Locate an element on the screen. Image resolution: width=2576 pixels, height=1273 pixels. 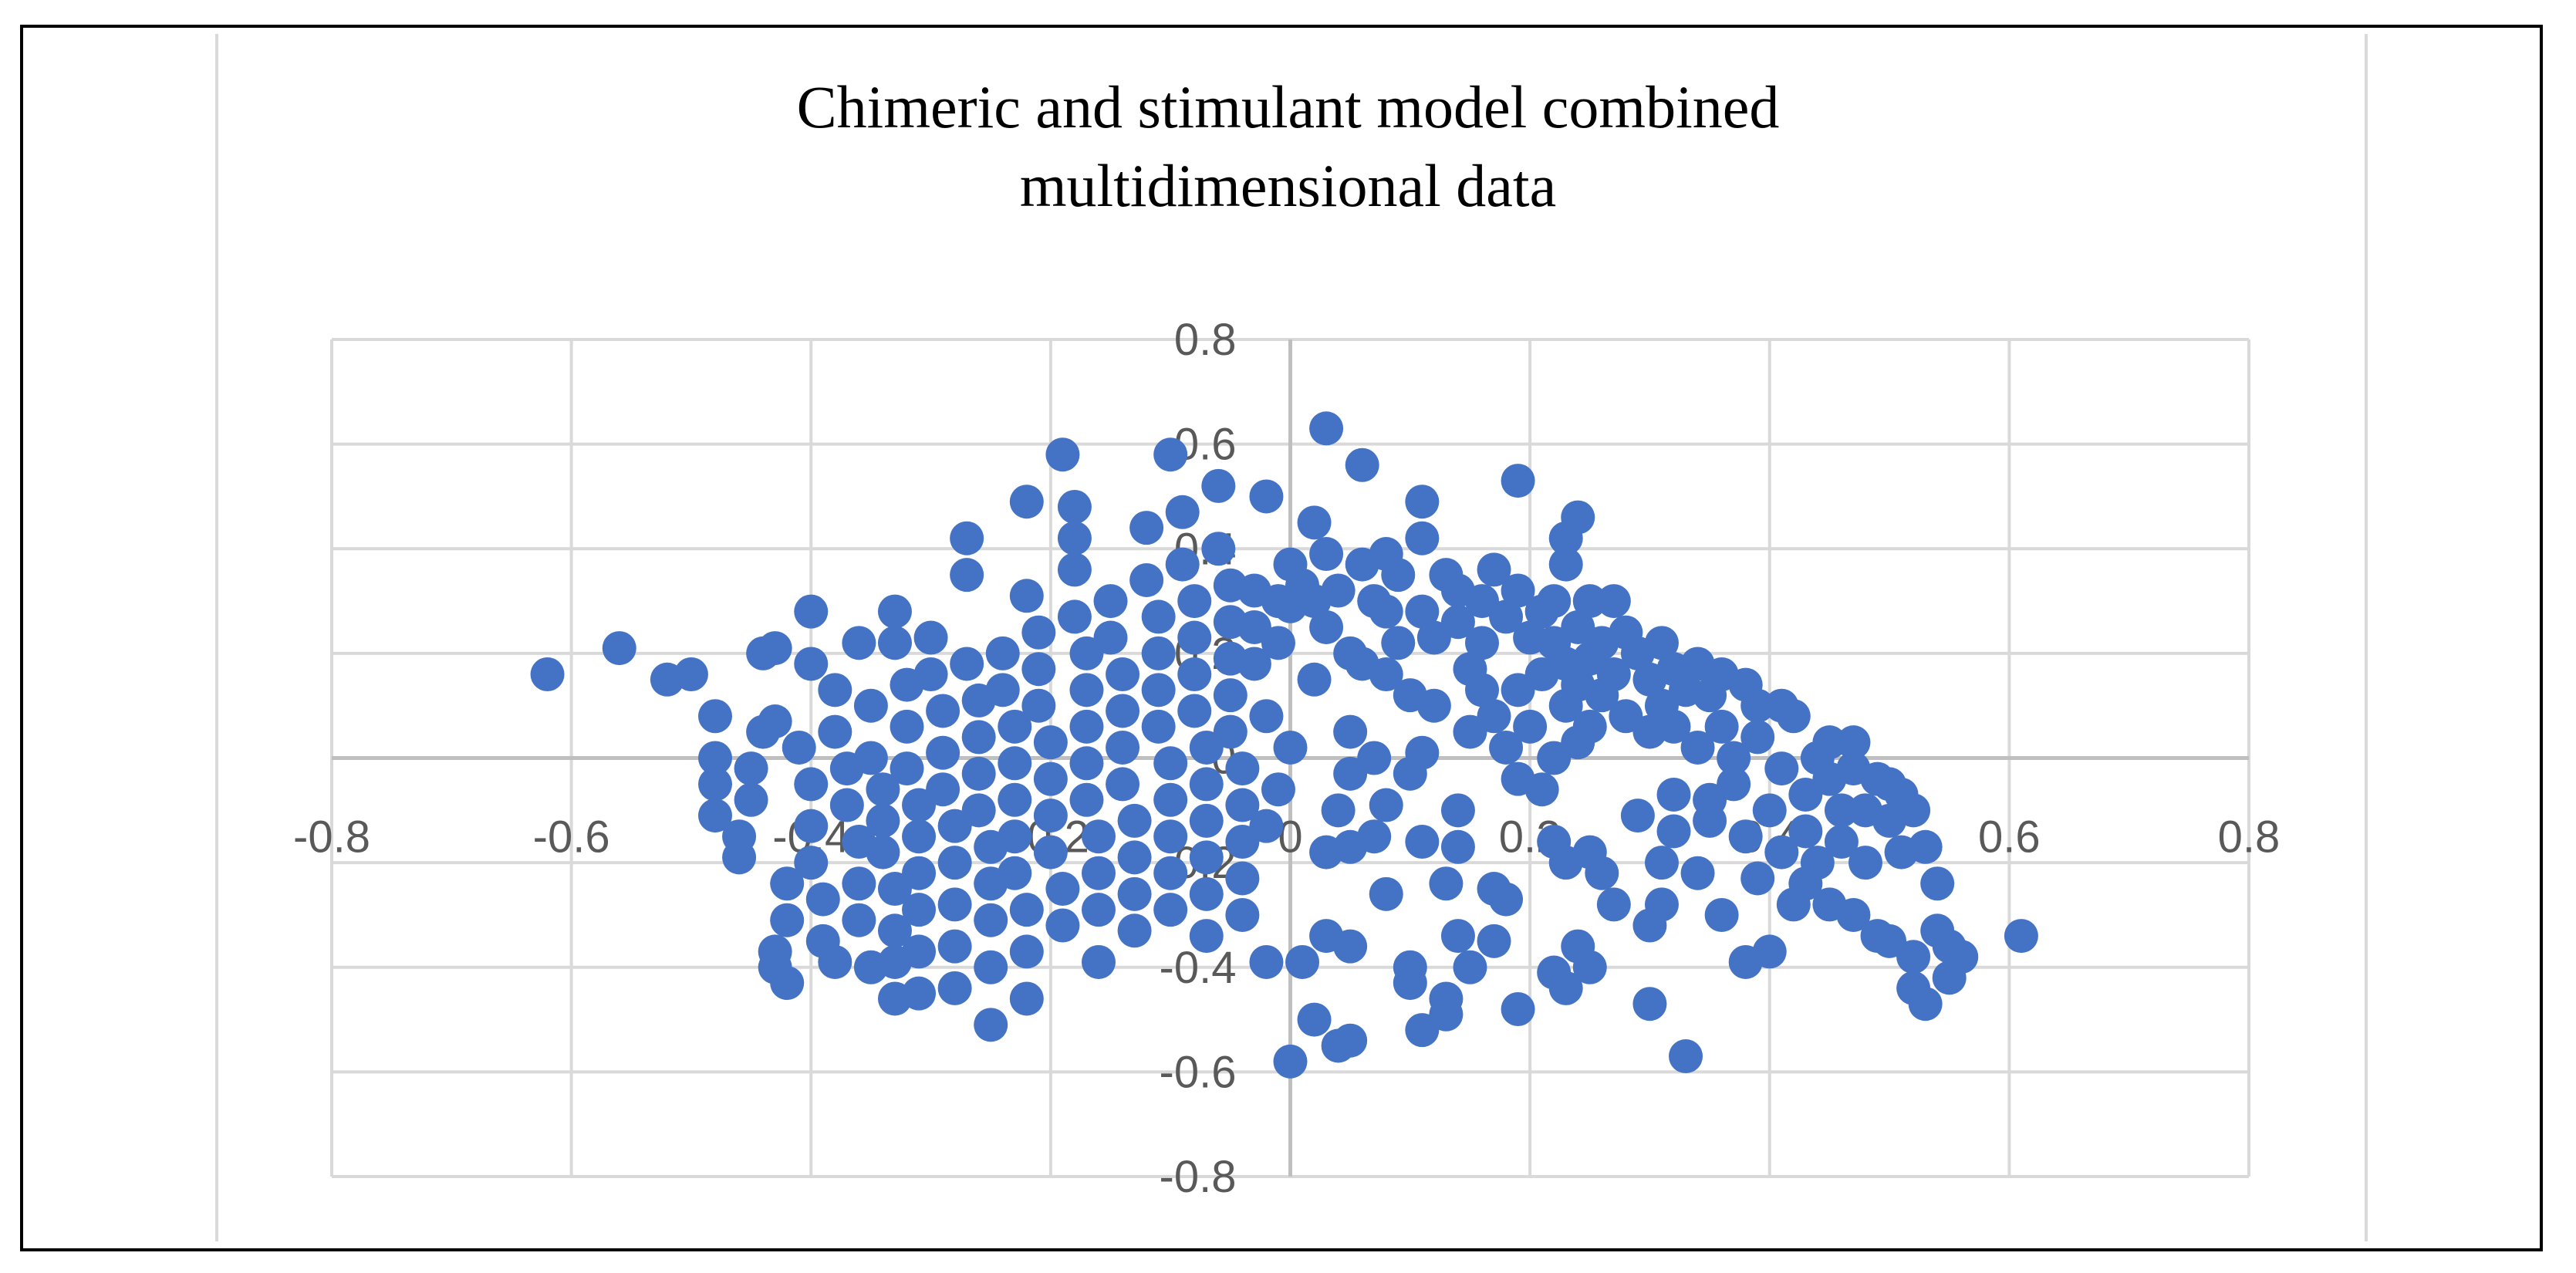
y-tick-label: 0.8 is located at coordinates (1205, 340).